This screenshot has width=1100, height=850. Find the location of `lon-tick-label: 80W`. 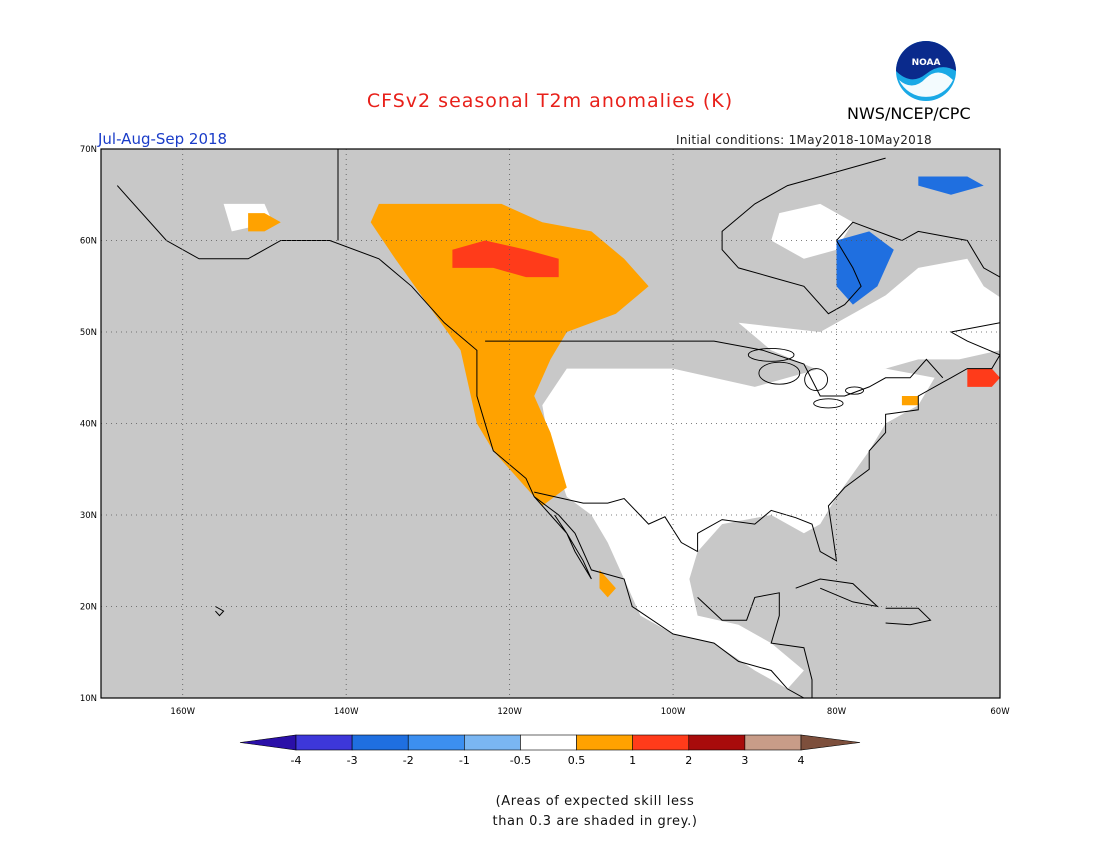

lon-tick-label: 80W is located at coordinates (837, 712).